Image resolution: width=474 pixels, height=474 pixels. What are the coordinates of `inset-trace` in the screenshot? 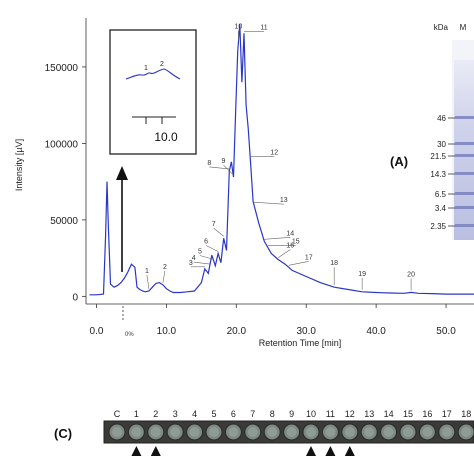 It's located at (153, 74).